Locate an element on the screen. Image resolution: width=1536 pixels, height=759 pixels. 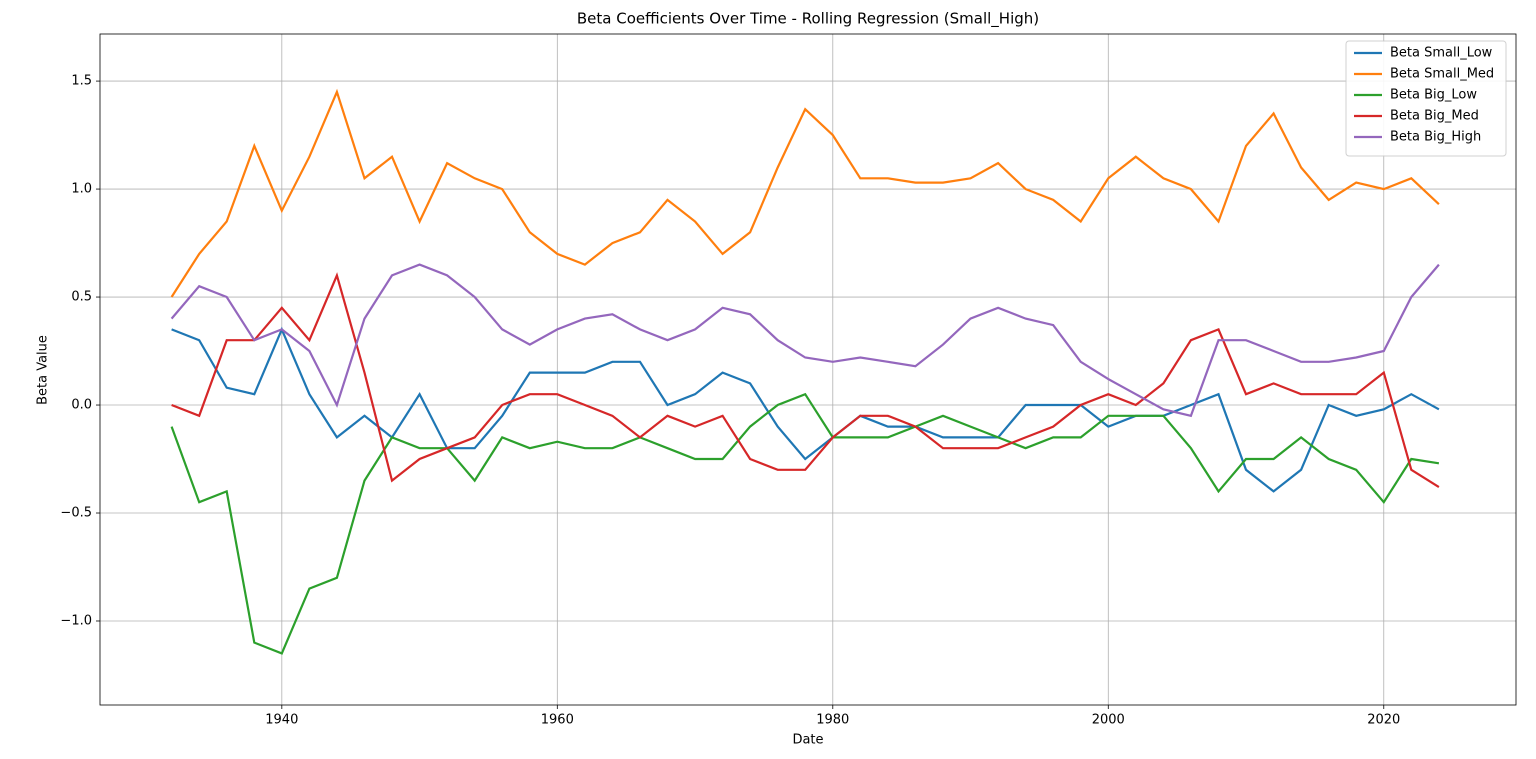
legend-label: Beta Big_Med is located at coordinates (1434, 116).